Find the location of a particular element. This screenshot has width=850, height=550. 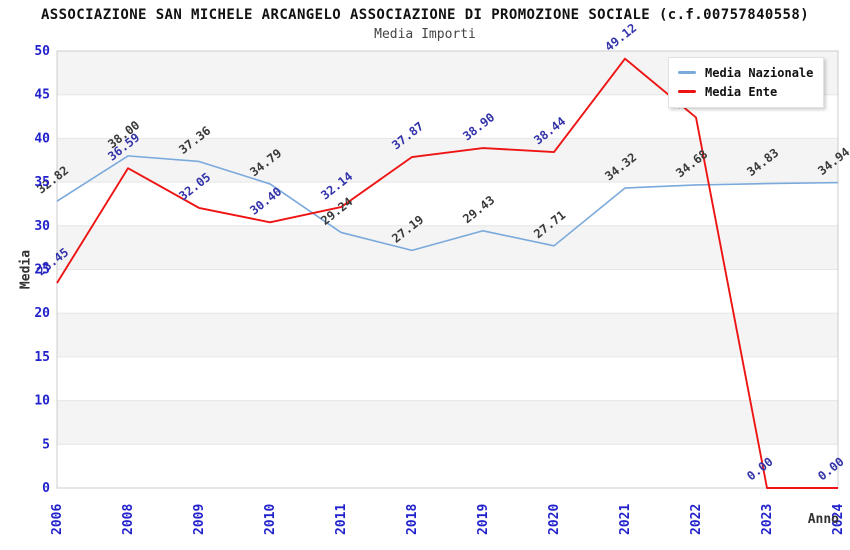

y-tick-label: 10 is located at coordinates (42, 401).